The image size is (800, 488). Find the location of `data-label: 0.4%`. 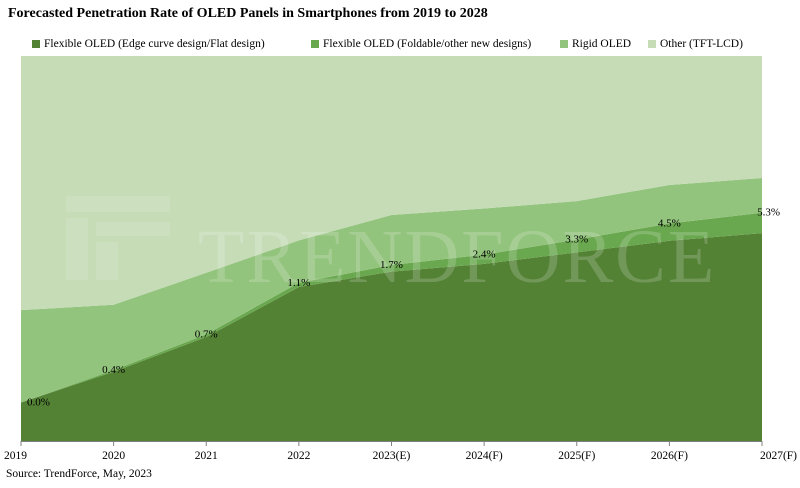

data-label: 0.4% is located at coordinates (113, 370).